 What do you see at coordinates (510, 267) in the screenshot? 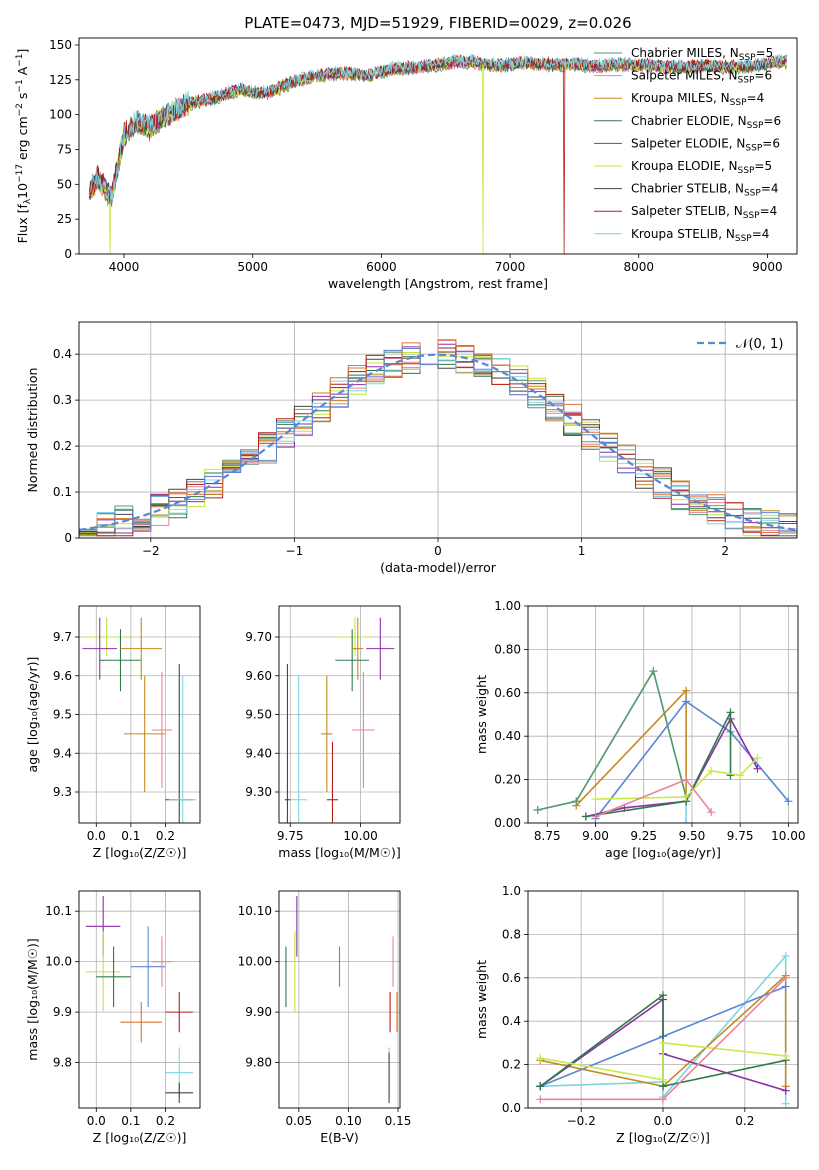
I see `x-tick-label: 7000` at bounding box center [510, 267].